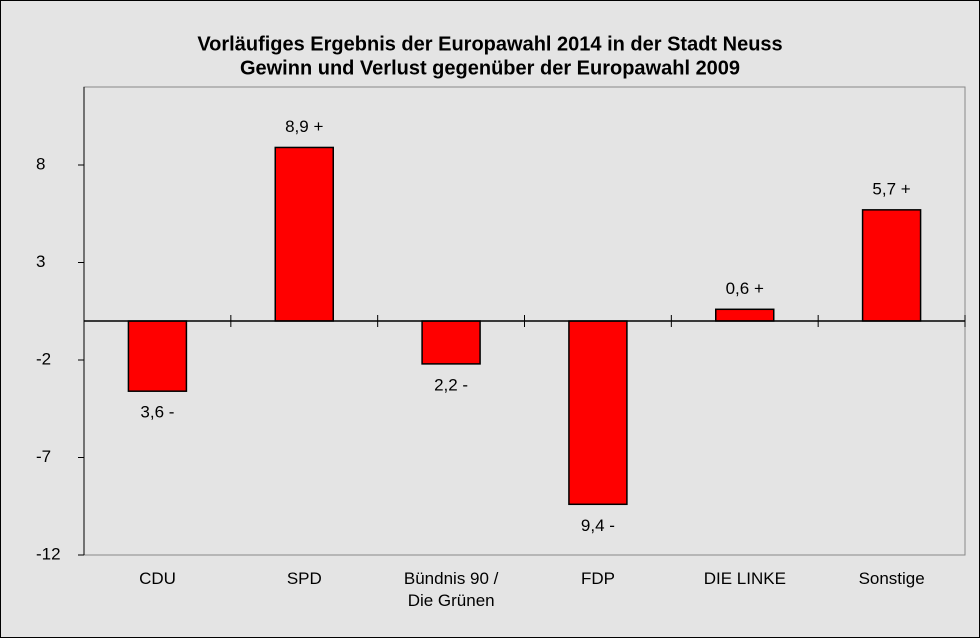 This screenshot has height=638, width=980. What do you see at coordinates (891, 188) in the screenshot?
I see `data-label: 5,7 +` at bounding box center [891, 188].